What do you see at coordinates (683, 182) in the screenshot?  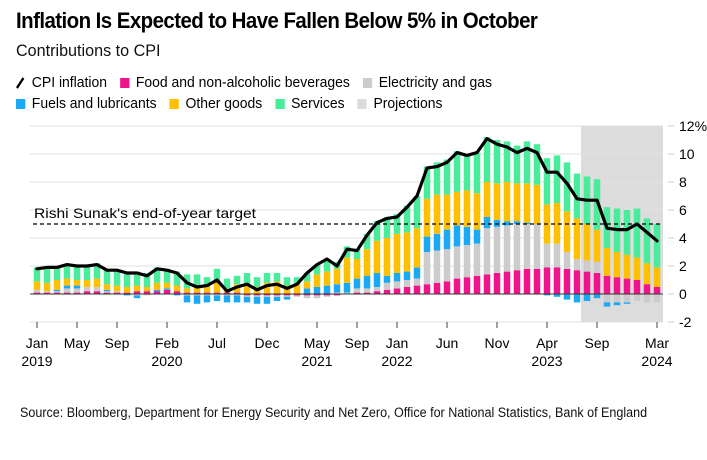 I see `y-tick-label: 8` at bounding box center [683, 182].